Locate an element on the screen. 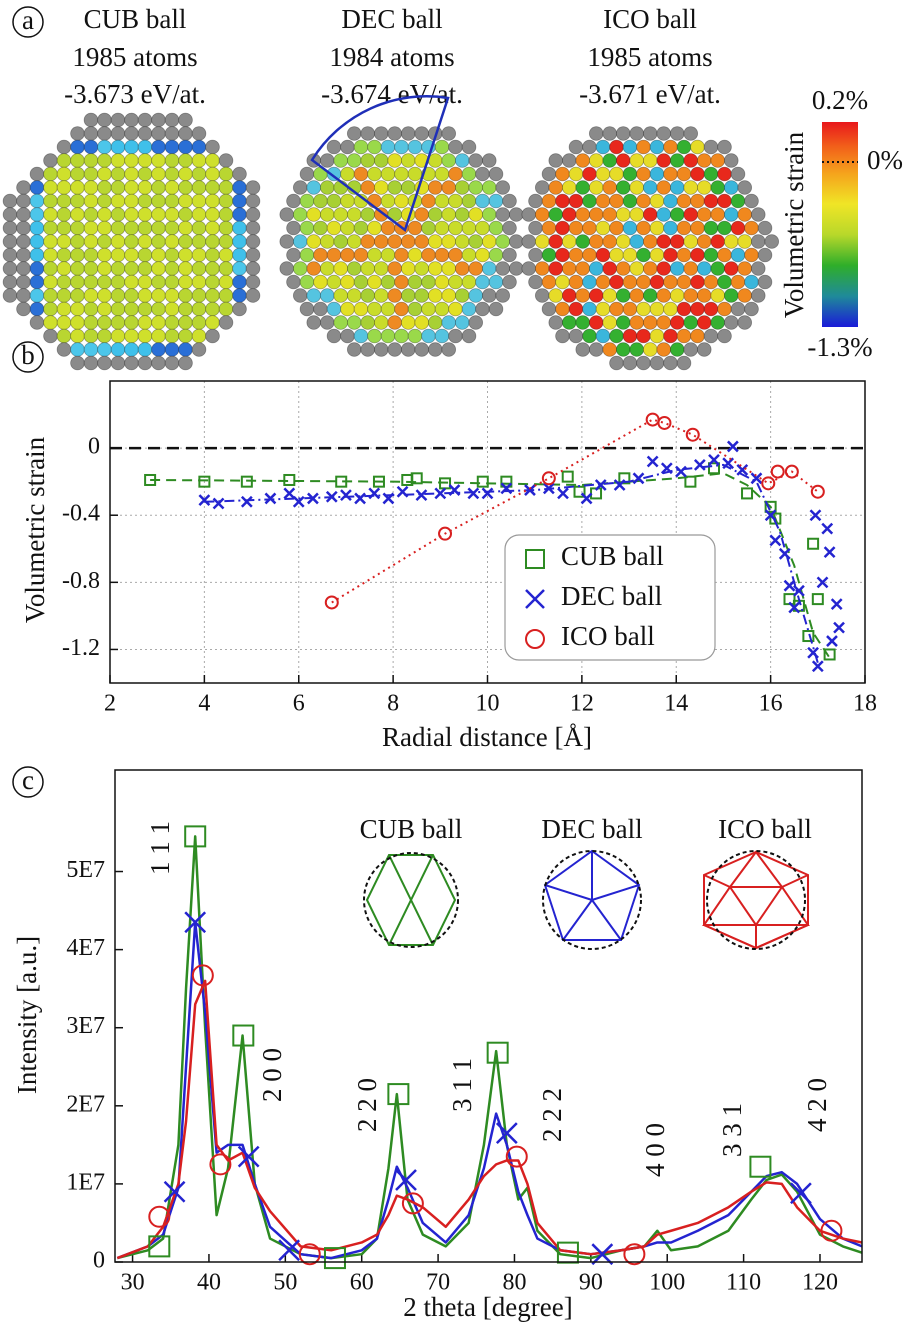  x-tick-label: 8 is located at coordinates (393, 704).